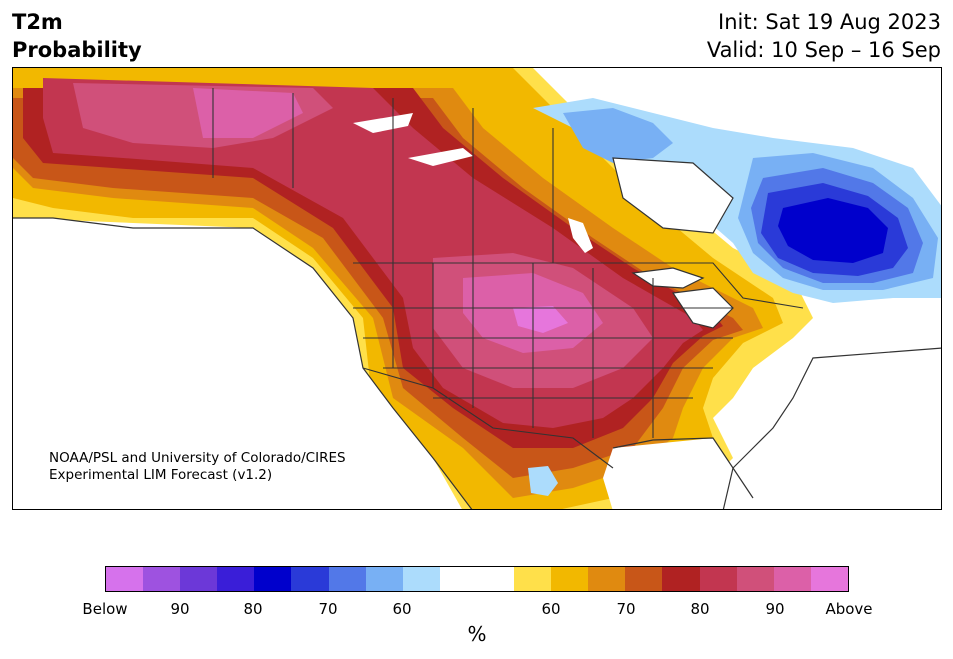  Describe the element at coordinates (673, 195) in the screenshot. I see `hudson-bay` at that location.